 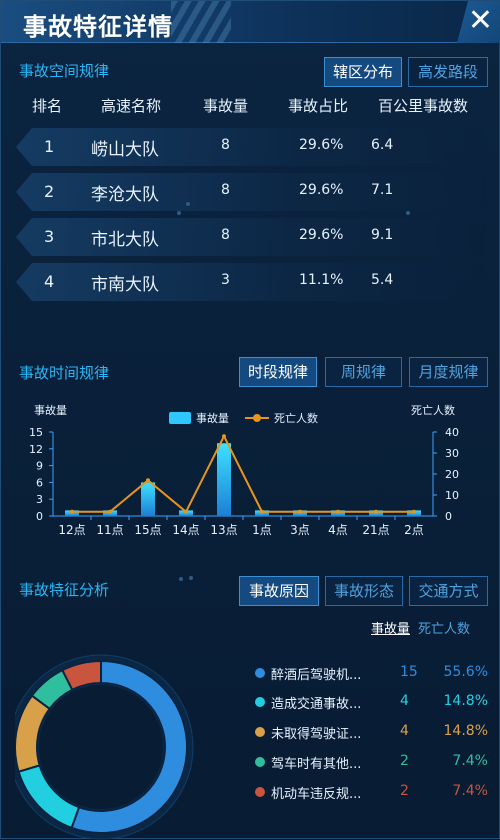 I want to click on title-decoration, so click(x=201, y=22).